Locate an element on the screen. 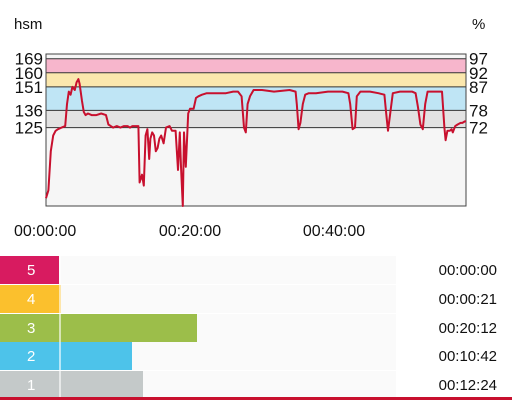 Image resolution: width=512 pixels, height=400 pixels. right-tick-label: 92 is located at coordinates (478, 73).